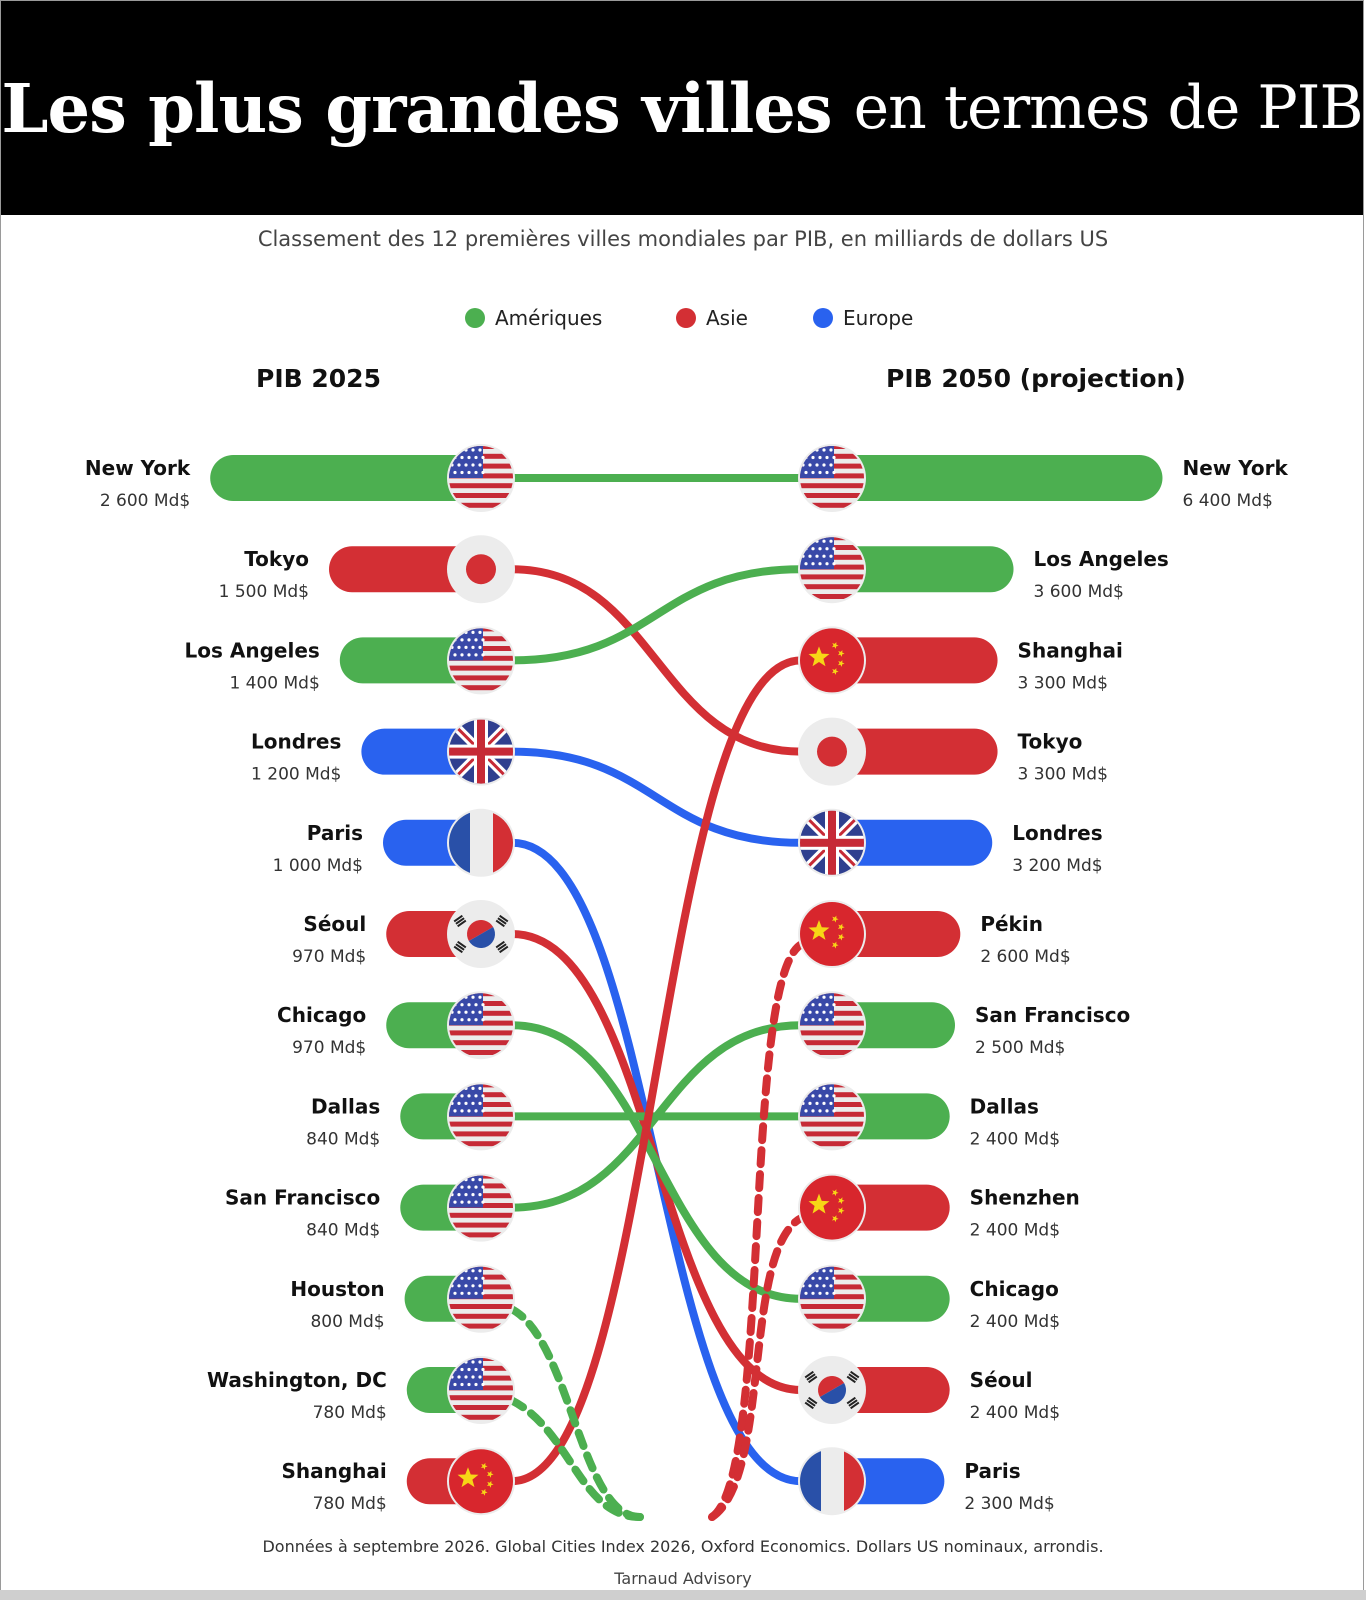 This screenshot has height=1600, width=1366. What do you see at coordinates (1108, 108) in the screenshot?
I see `title-regular: en termes de PIB` at bounding box center [1108, 108].